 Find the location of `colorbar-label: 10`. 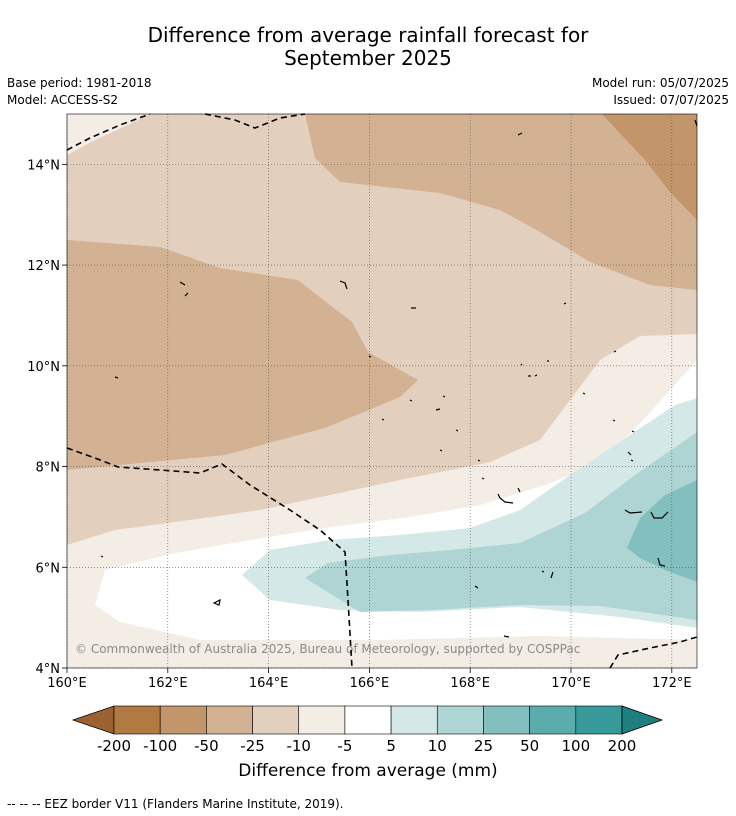

colorbar-label: 10 is located at coordinates (437, 746).